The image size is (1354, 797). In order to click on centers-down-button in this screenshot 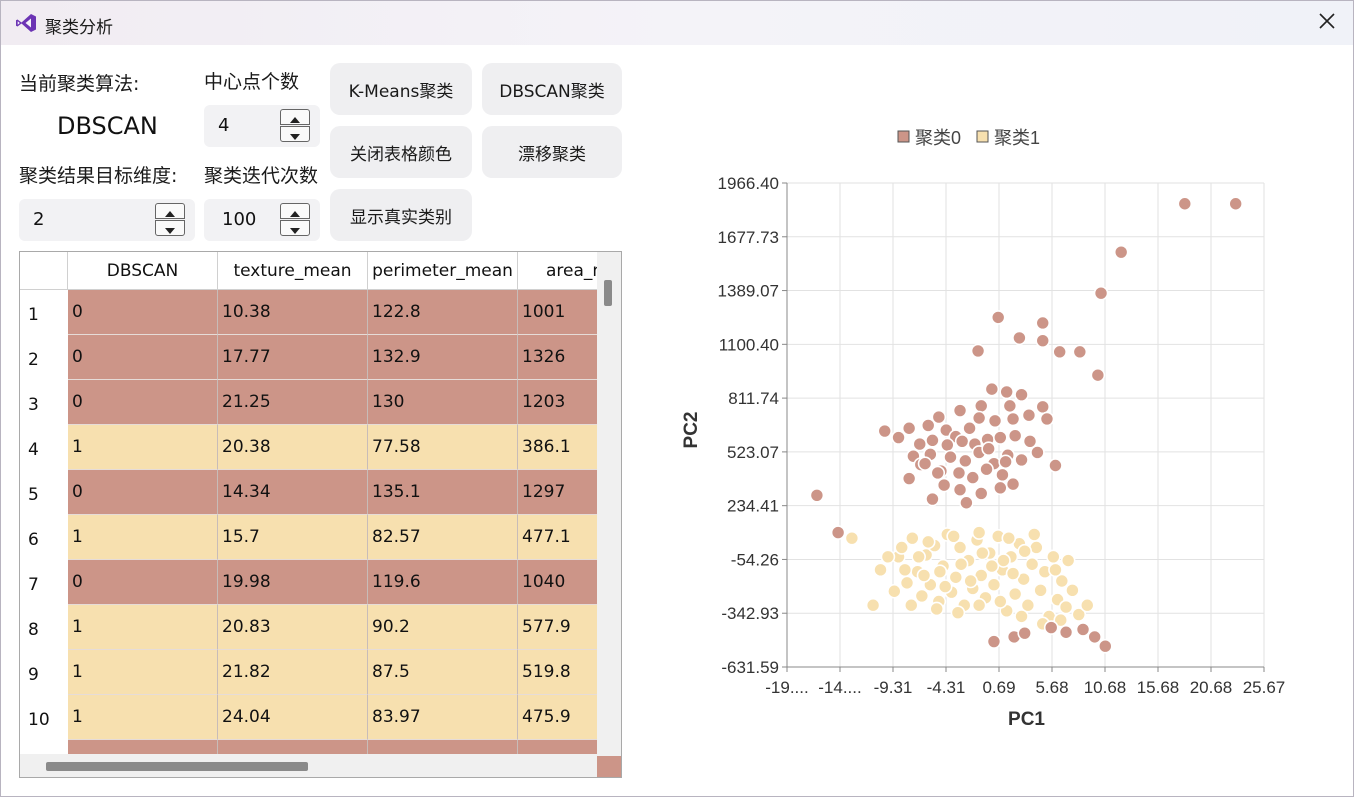, I will do `click(295, 134)`.